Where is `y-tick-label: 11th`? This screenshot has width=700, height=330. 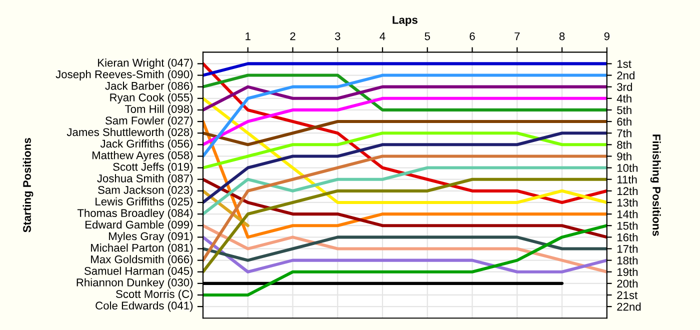
y-tick-label: 11th is located at coordinates (627, 179).